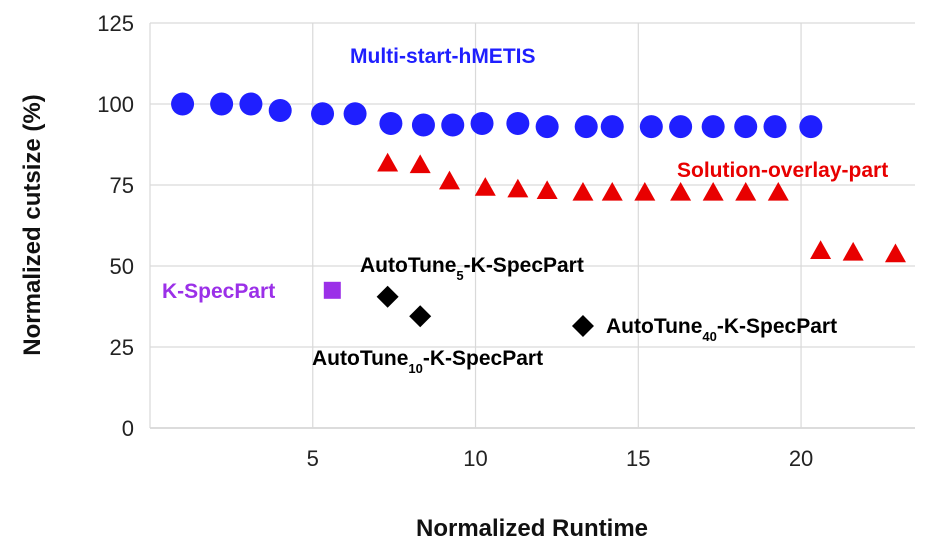  I want to click on annotation-text: Solution-overlay-part, so click(782, 170).